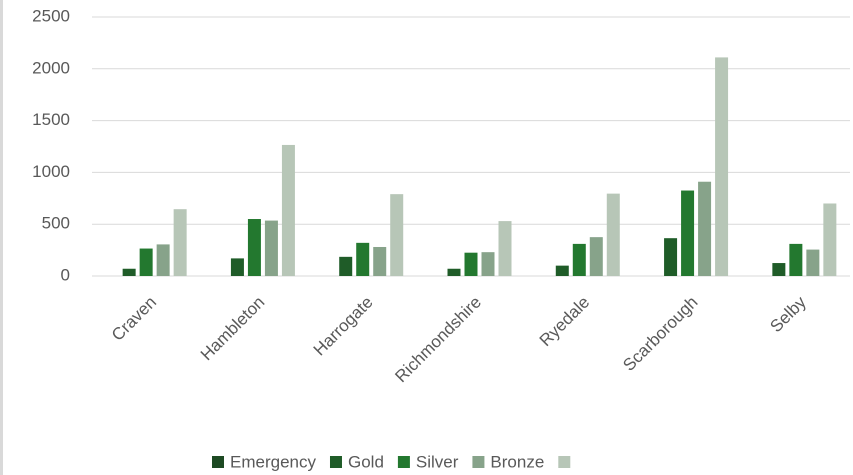 The width and height of the screenshot is (853, 475). I want to click on y-tick-label: 1500, so click(51, 119).